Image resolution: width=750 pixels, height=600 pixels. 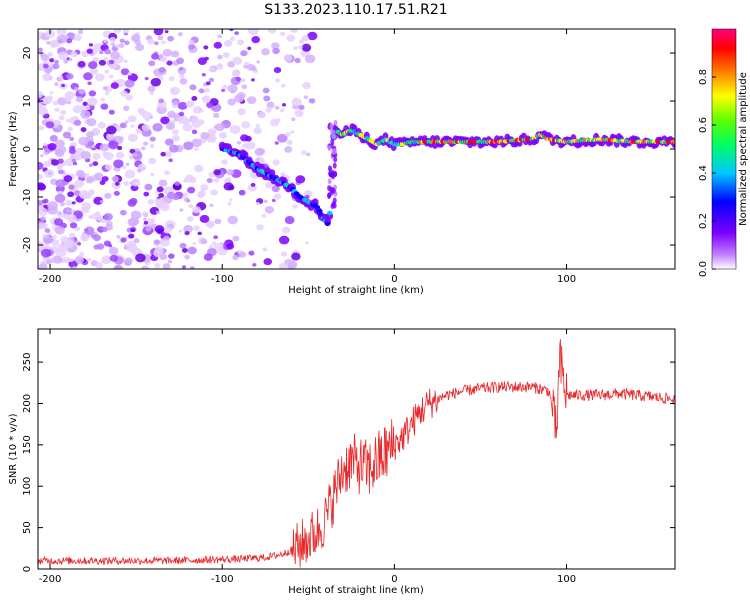 What do you see at coordinates (703, 269) in the screenshot?
I see `colorbar-tick-label: 0.0` at bounding box center [703, 269].